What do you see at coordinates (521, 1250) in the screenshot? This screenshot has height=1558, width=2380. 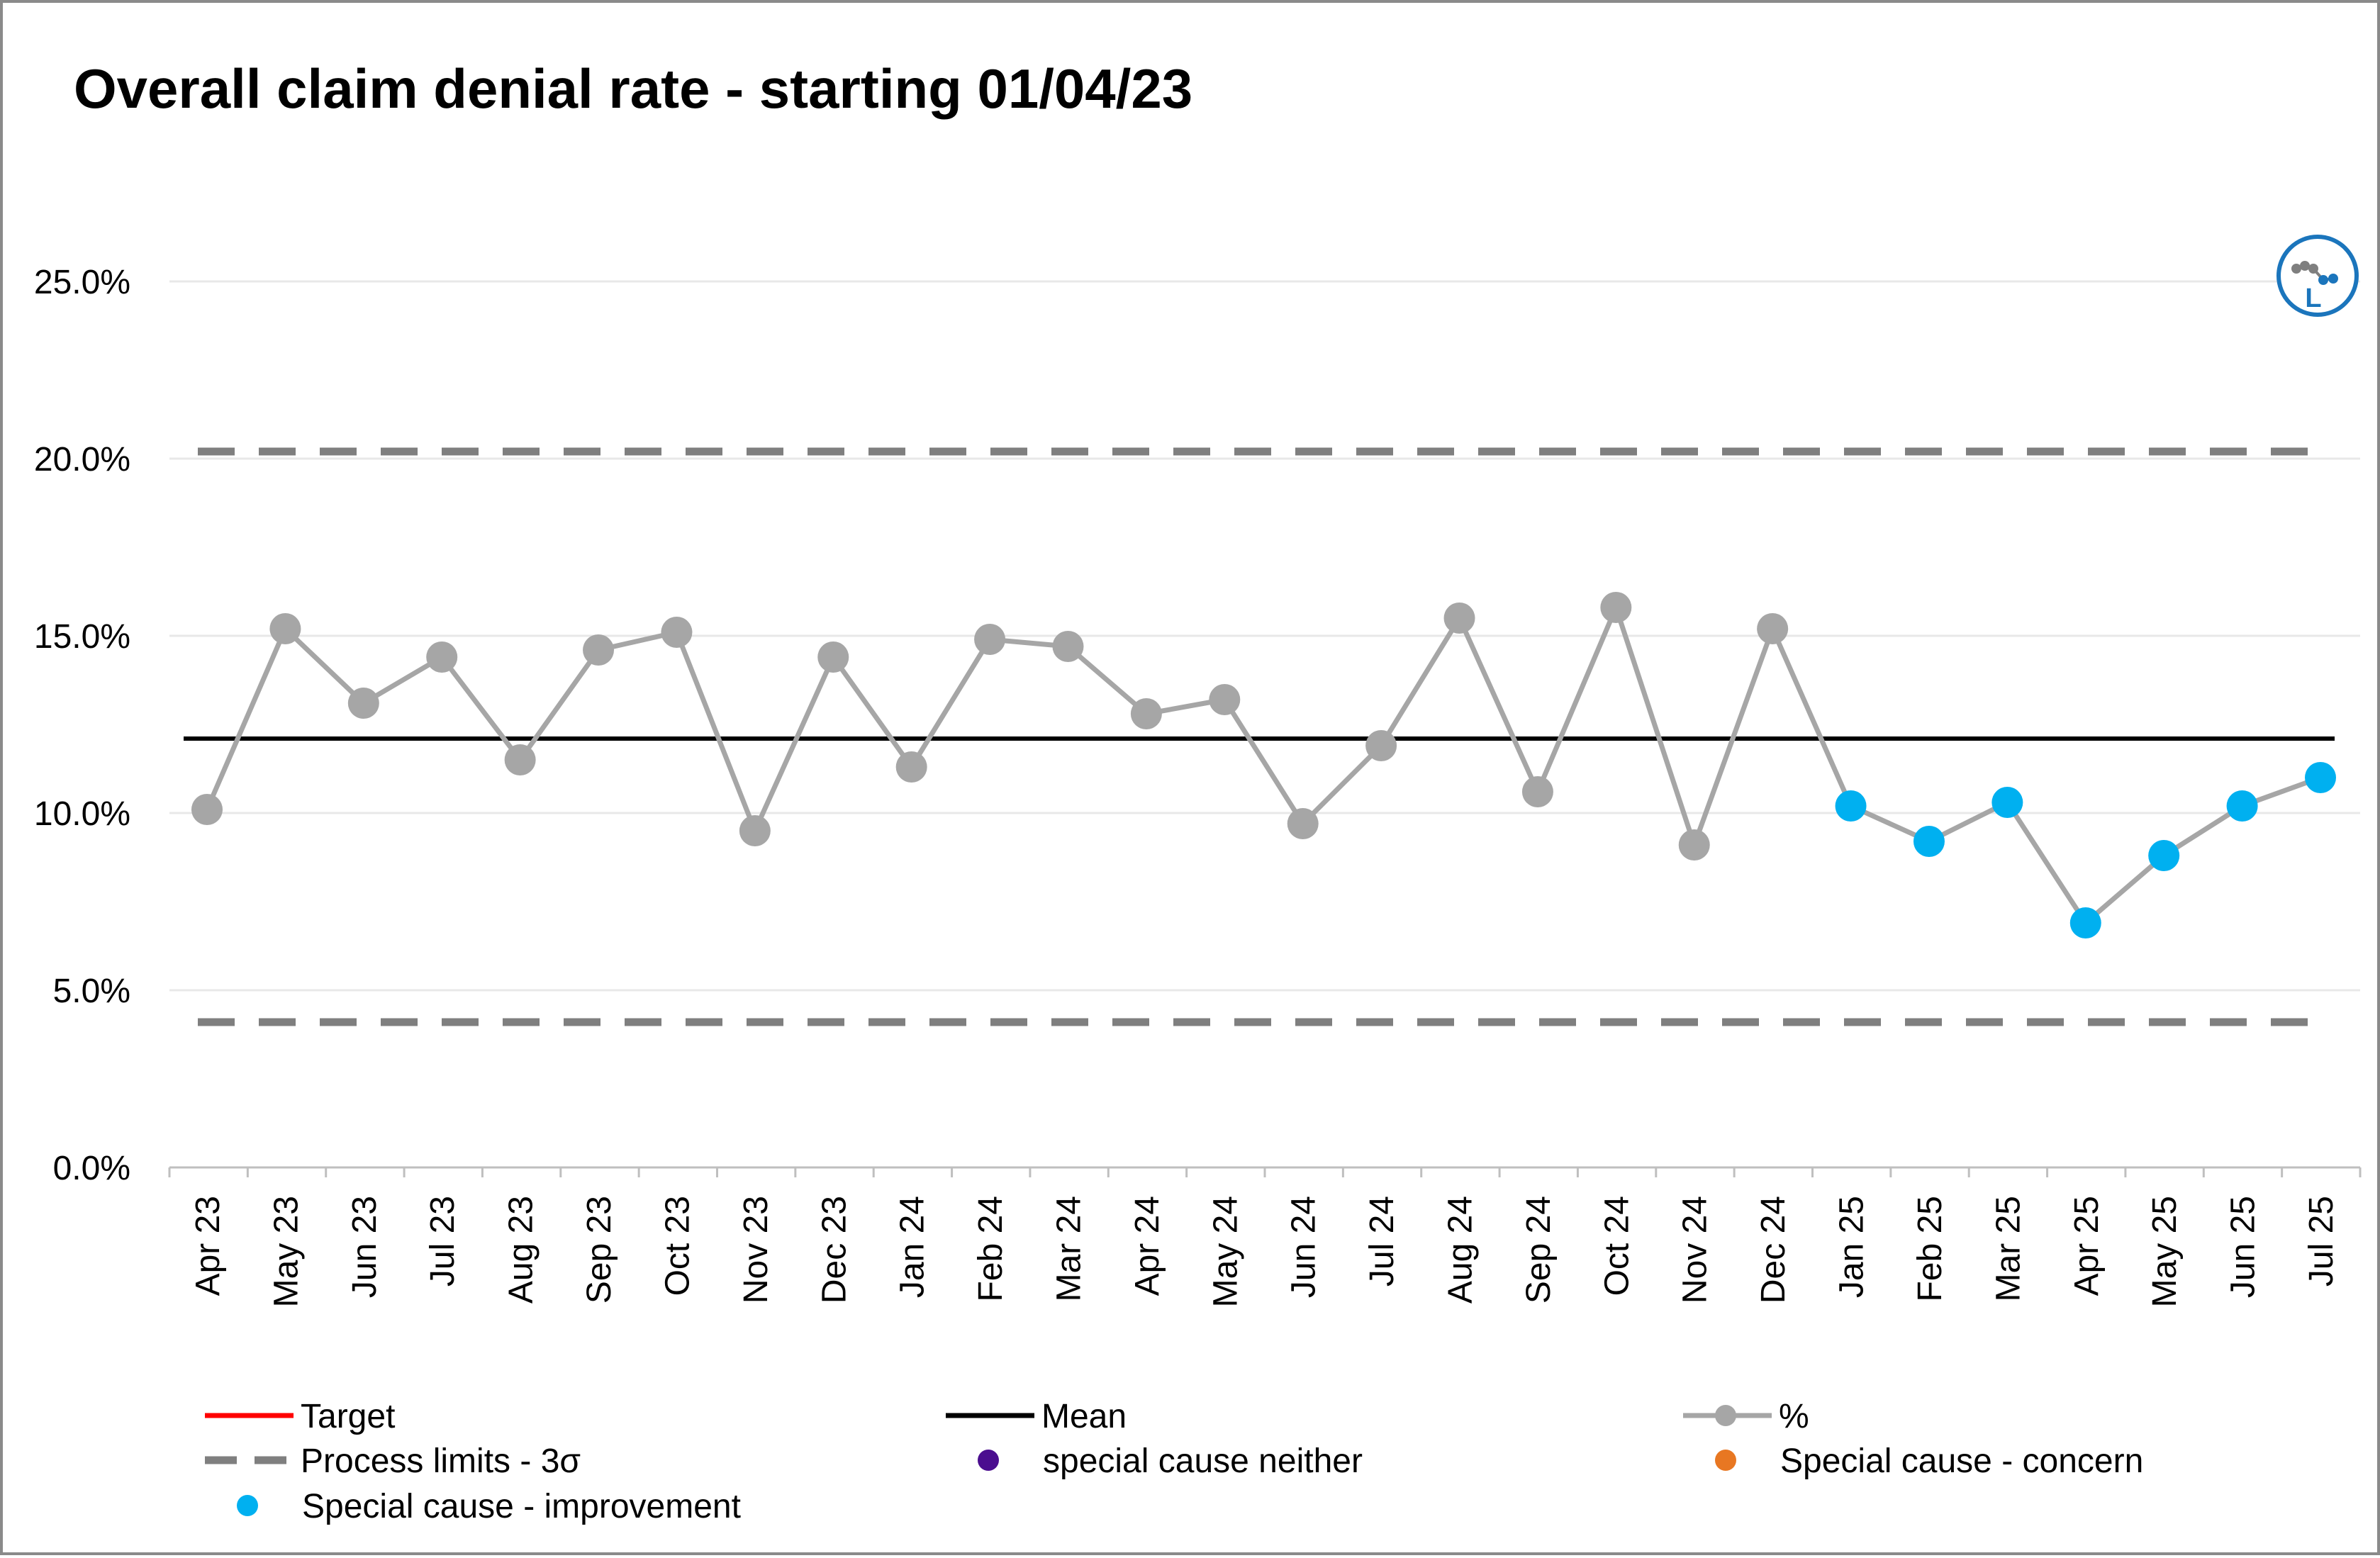 I see `x-tick-label: Aug 23` at bounding box center [521, 1250].